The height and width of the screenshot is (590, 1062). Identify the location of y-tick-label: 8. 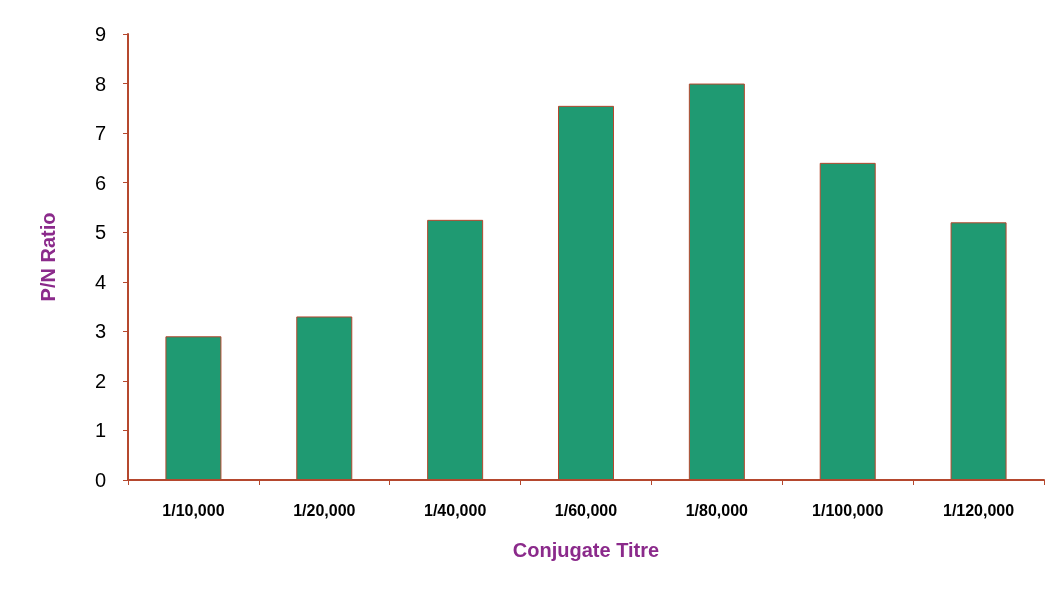
(100, 83).